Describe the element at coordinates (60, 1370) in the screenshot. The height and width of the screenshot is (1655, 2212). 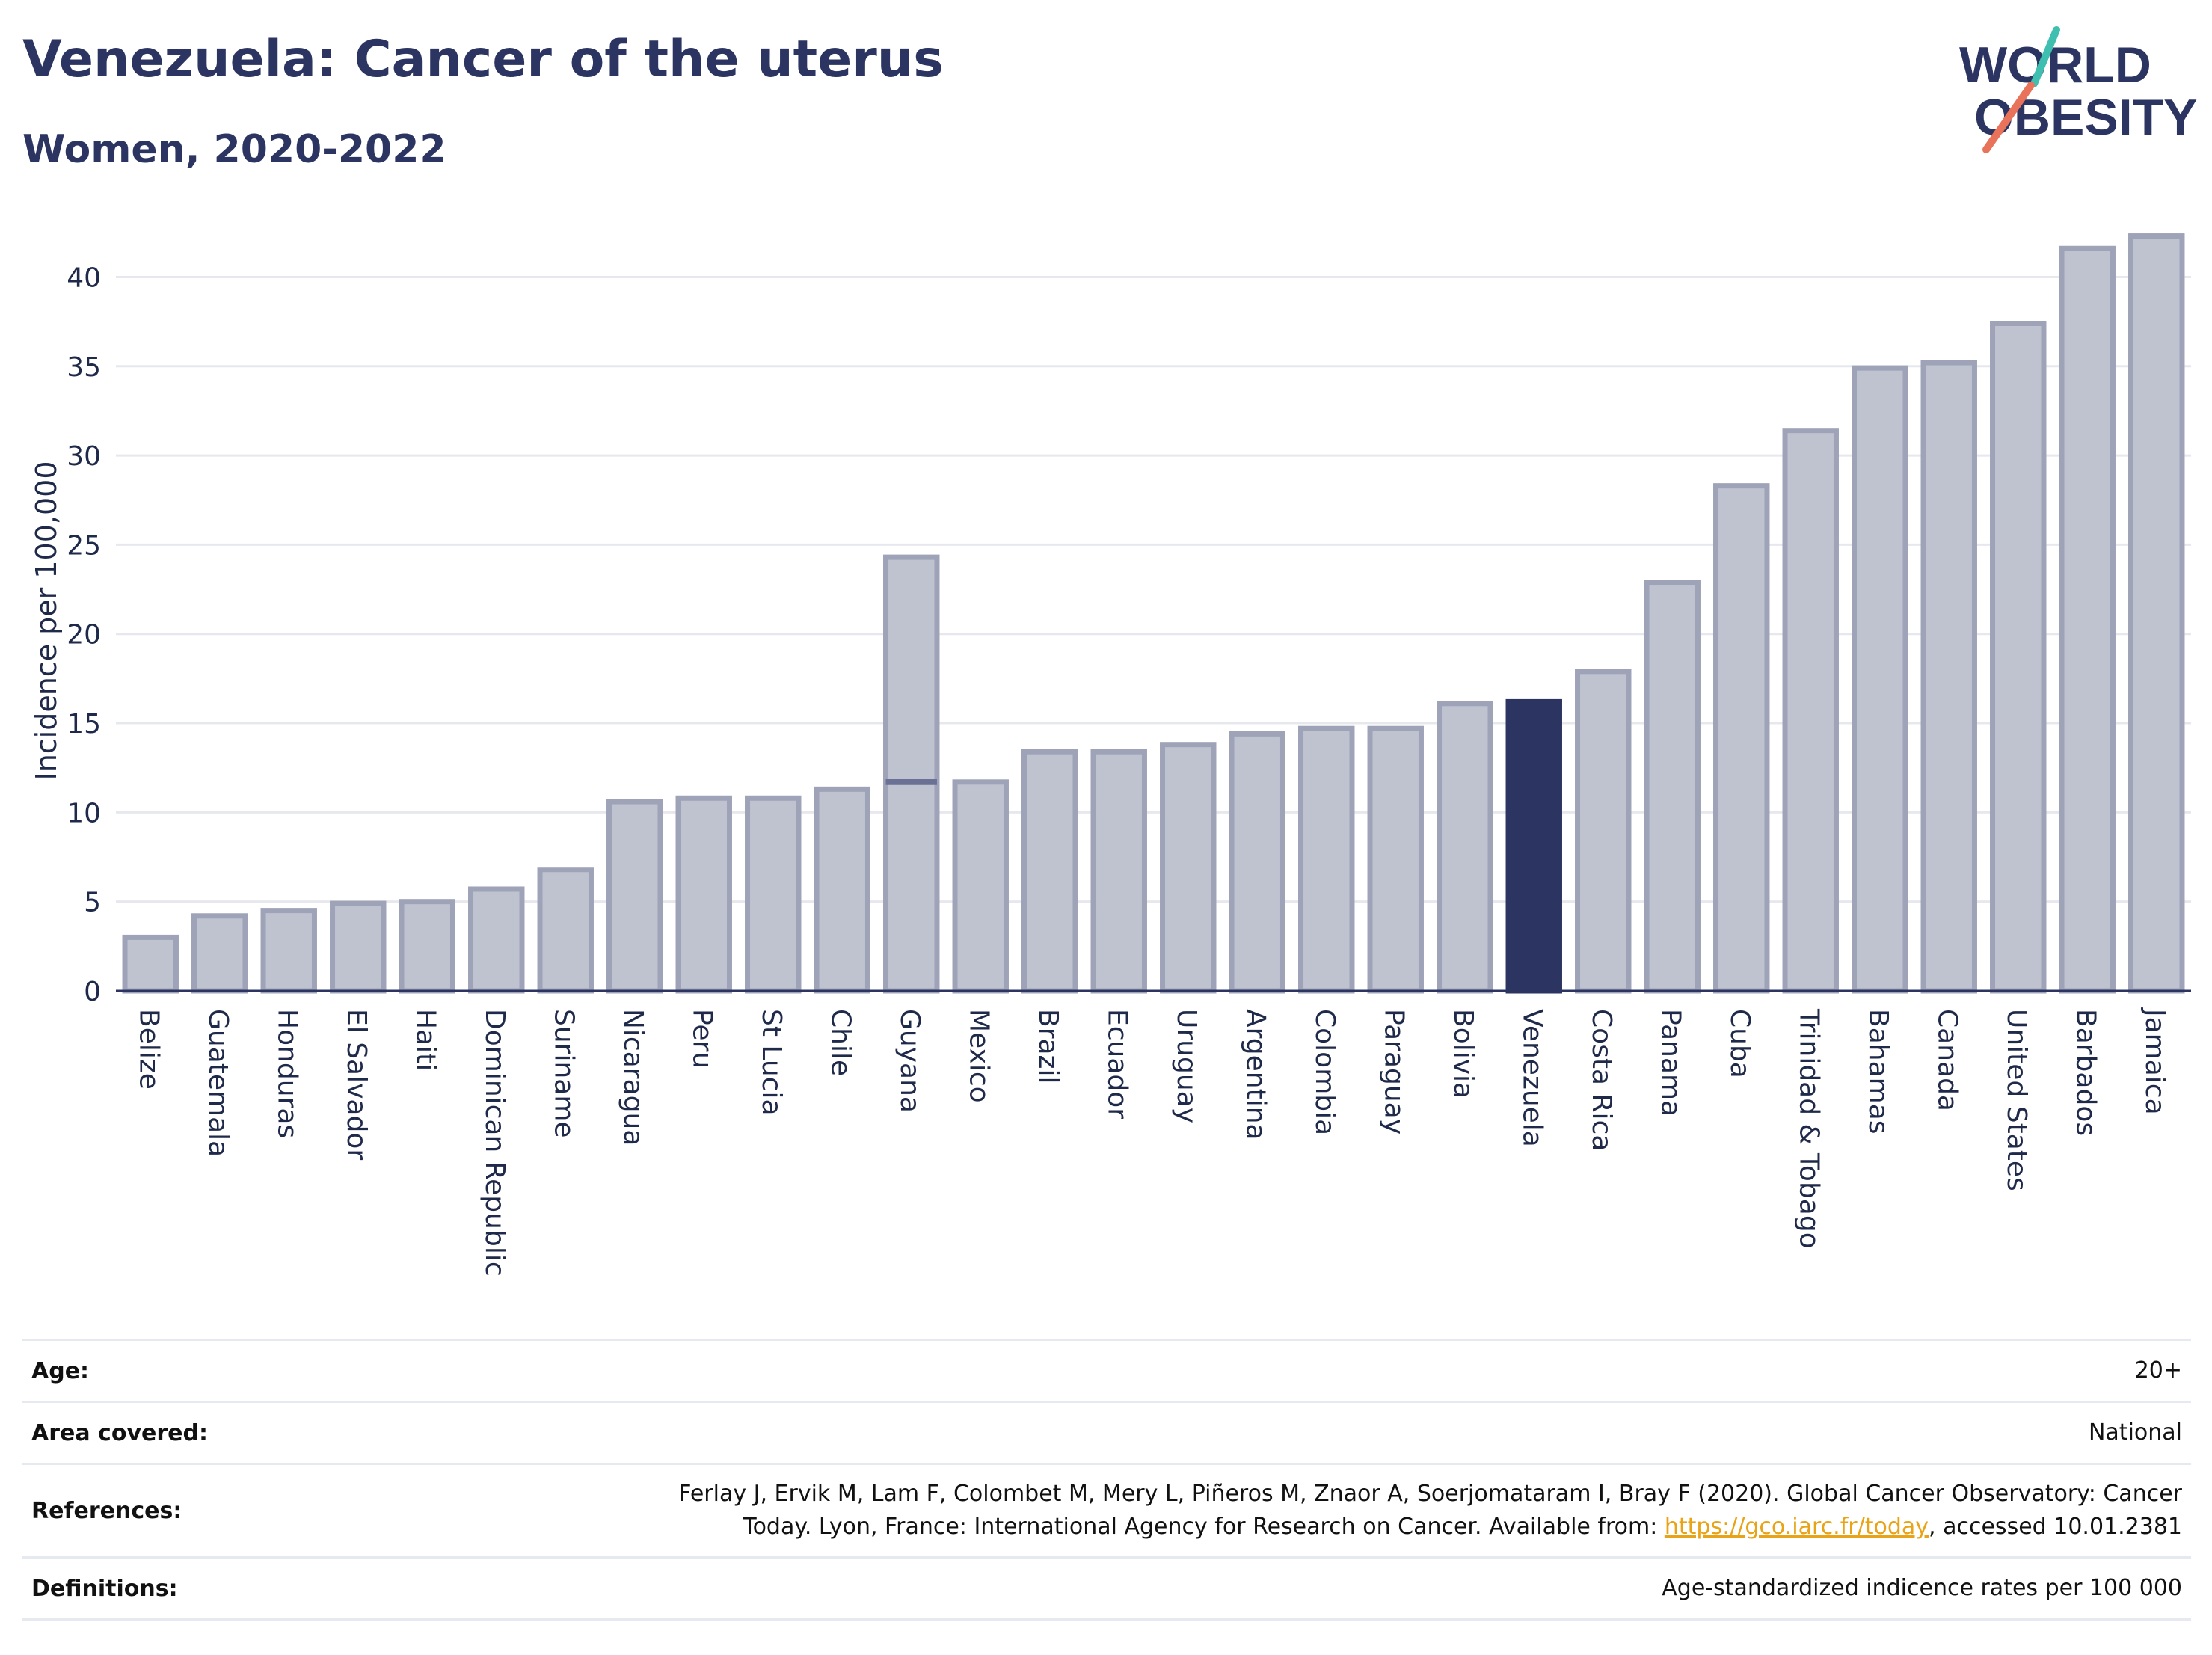
I see `age-label: Age:` at that location.